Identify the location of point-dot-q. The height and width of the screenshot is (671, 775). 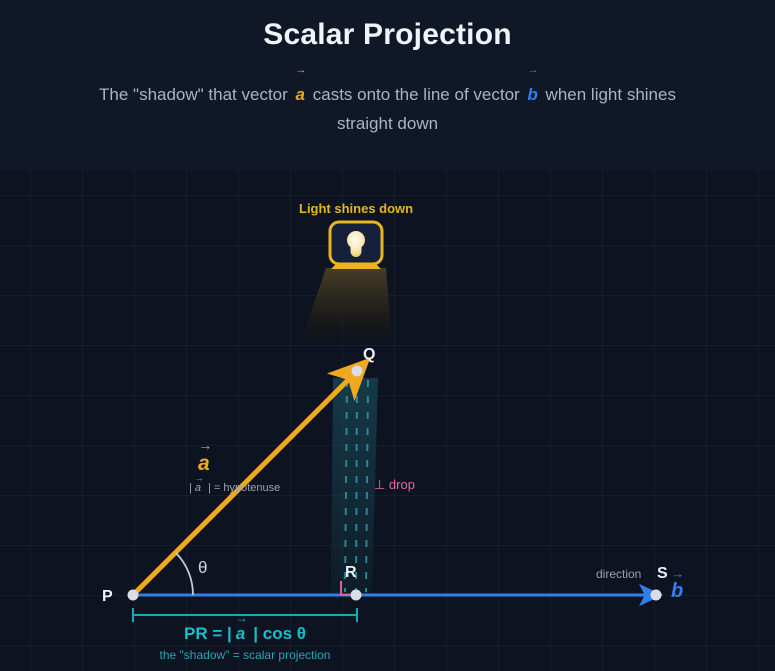
(357, 371).